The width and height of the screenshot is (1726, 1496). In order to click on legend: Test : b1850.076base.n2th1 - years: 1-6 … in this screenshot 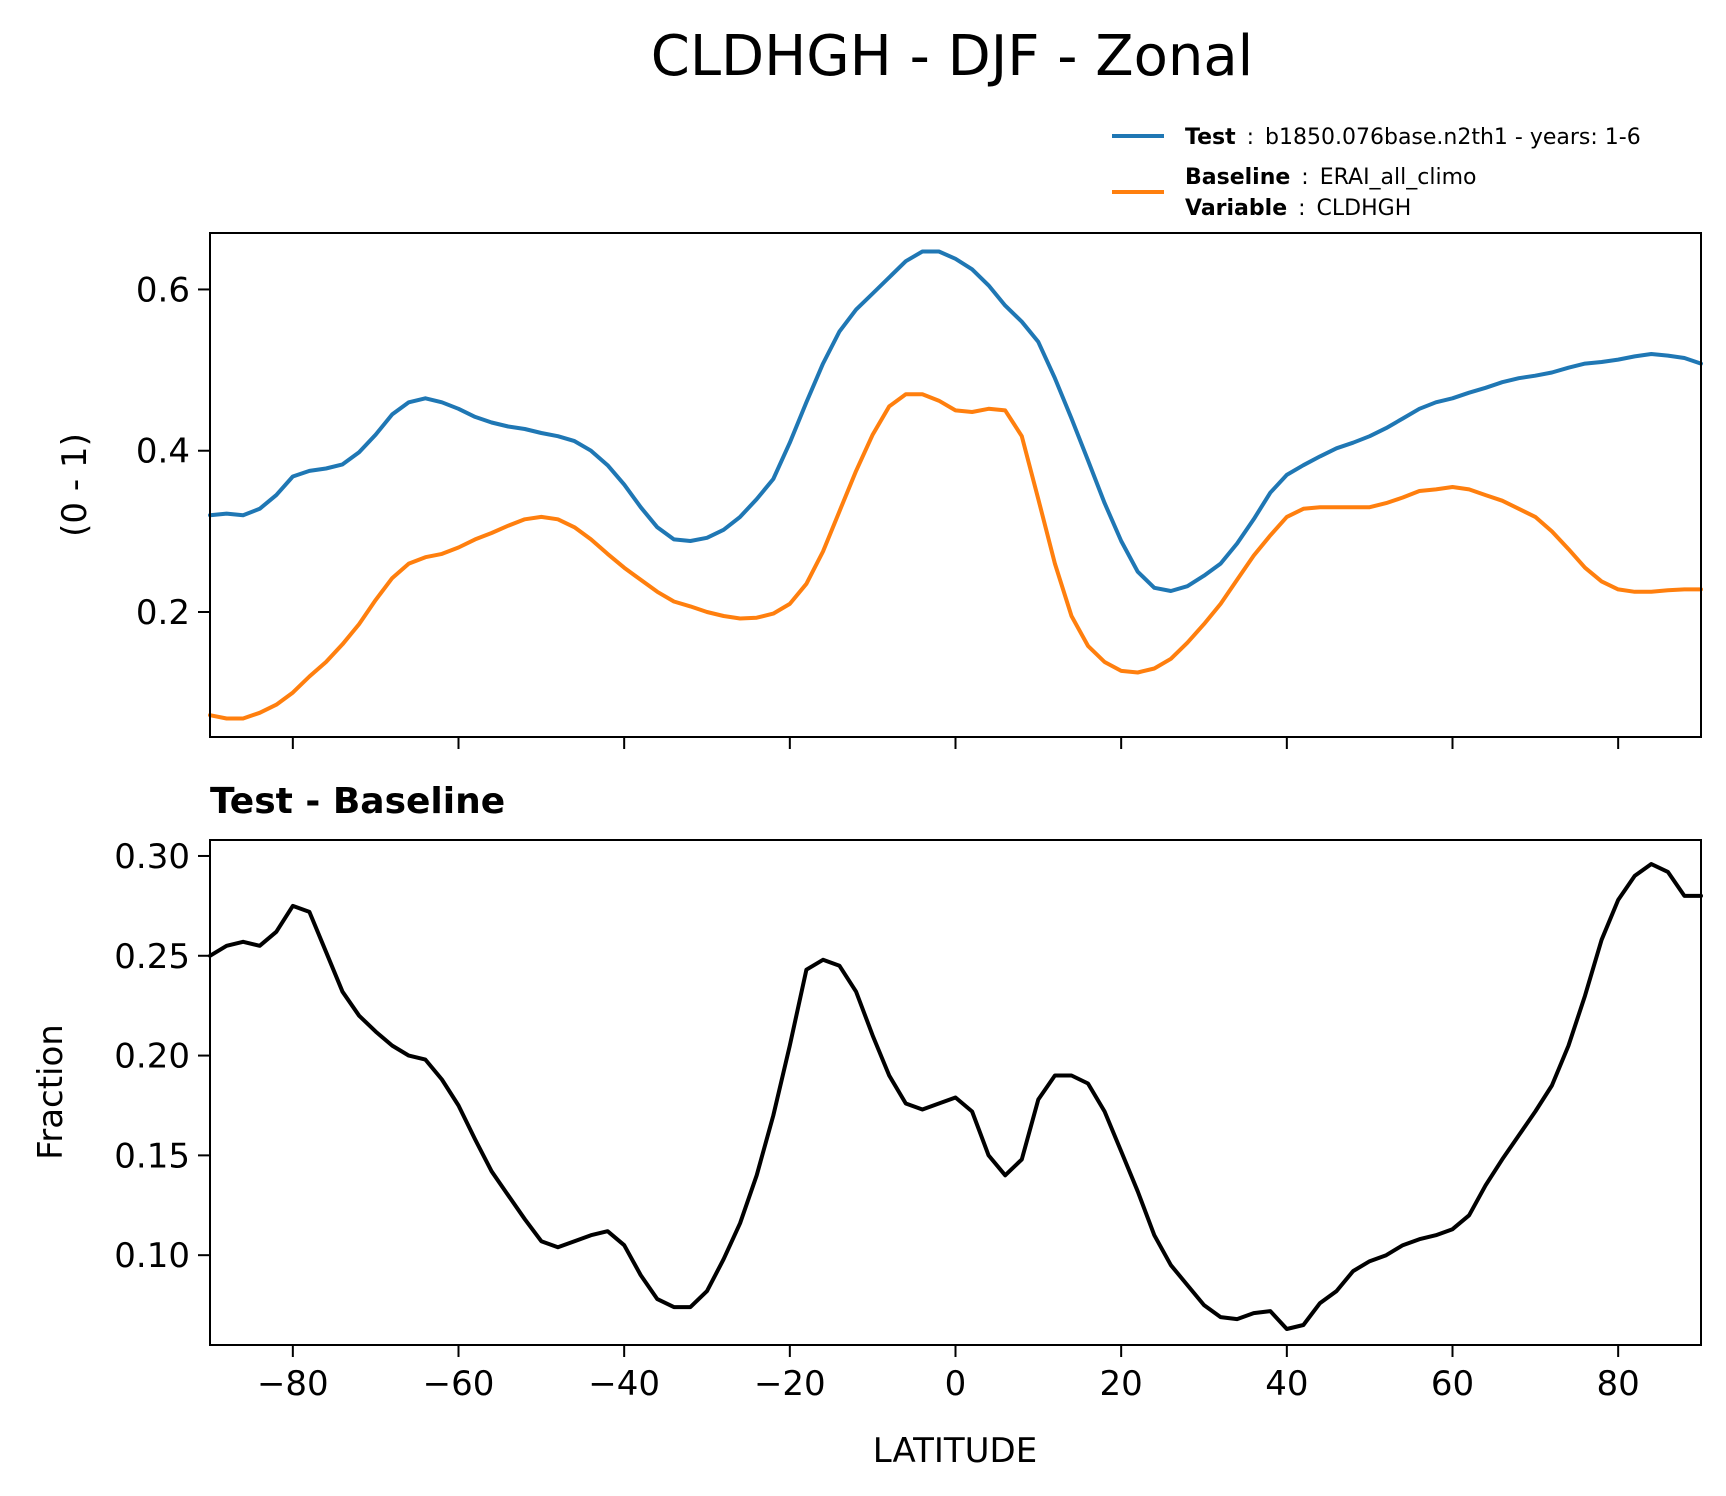, I will do `click(1376, 173)`.